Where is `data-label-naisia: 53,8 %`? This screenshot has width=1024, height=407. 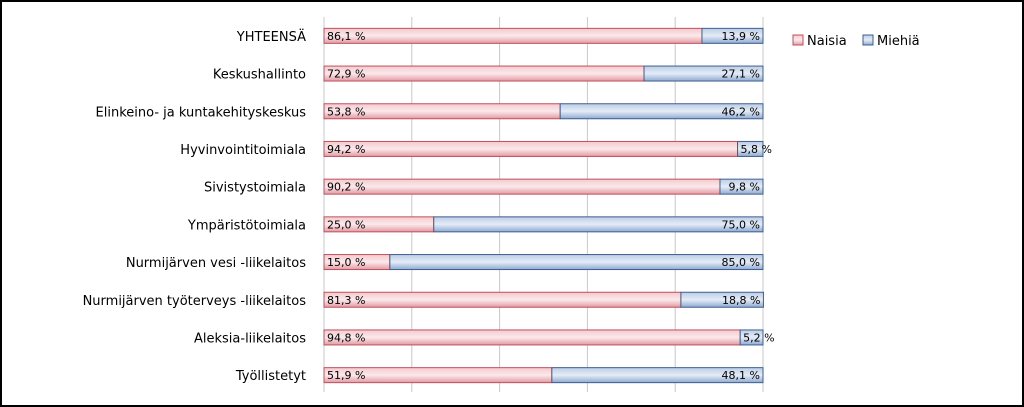 data-label-naisia: 53,8 % is located at coordinates (346, 111).